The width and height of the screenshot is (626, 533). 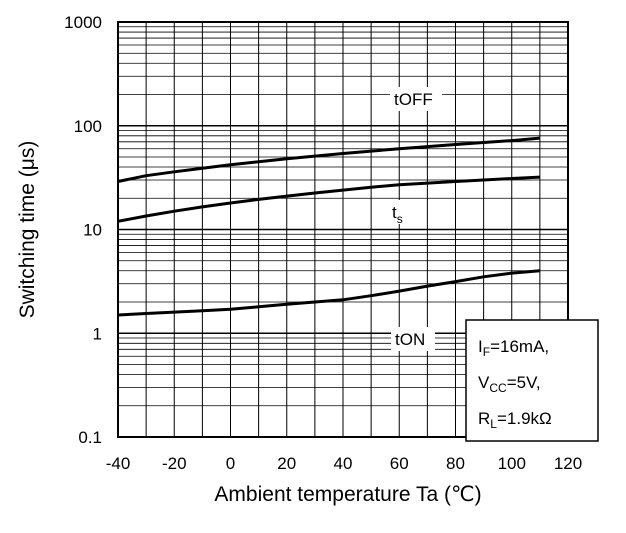 What do you see at coordinates (519, 346) in the screenshot?
I see `condition-forward-current-value: =16mA,` at bounding box center [519, 346].